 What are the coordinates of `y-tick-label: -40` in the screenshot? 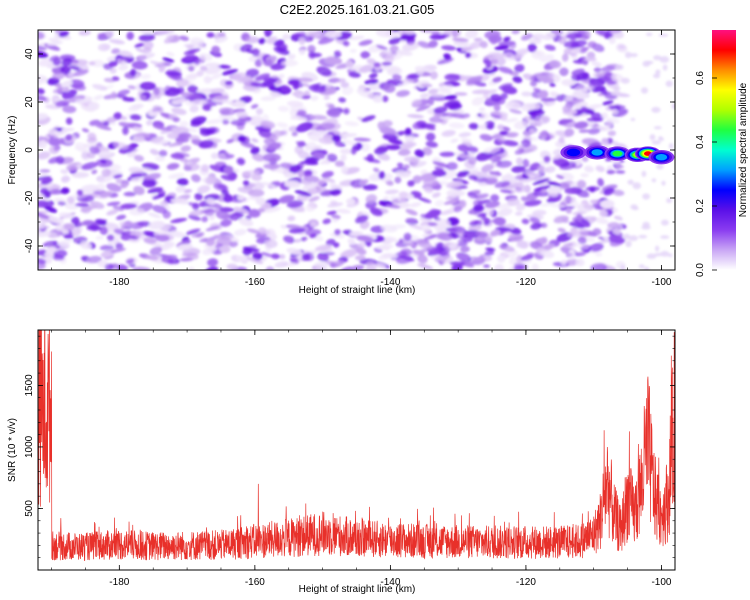 It's located at (29, 245).